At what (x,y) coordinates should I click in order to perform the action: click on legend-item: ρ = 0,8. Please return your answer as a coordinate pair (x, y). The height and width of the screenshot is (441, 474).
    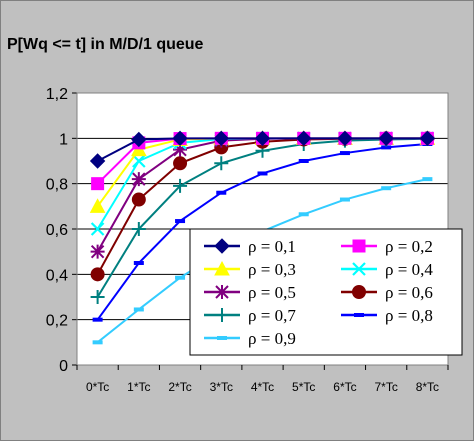
    Looking at the image, I should click on (387, 315).